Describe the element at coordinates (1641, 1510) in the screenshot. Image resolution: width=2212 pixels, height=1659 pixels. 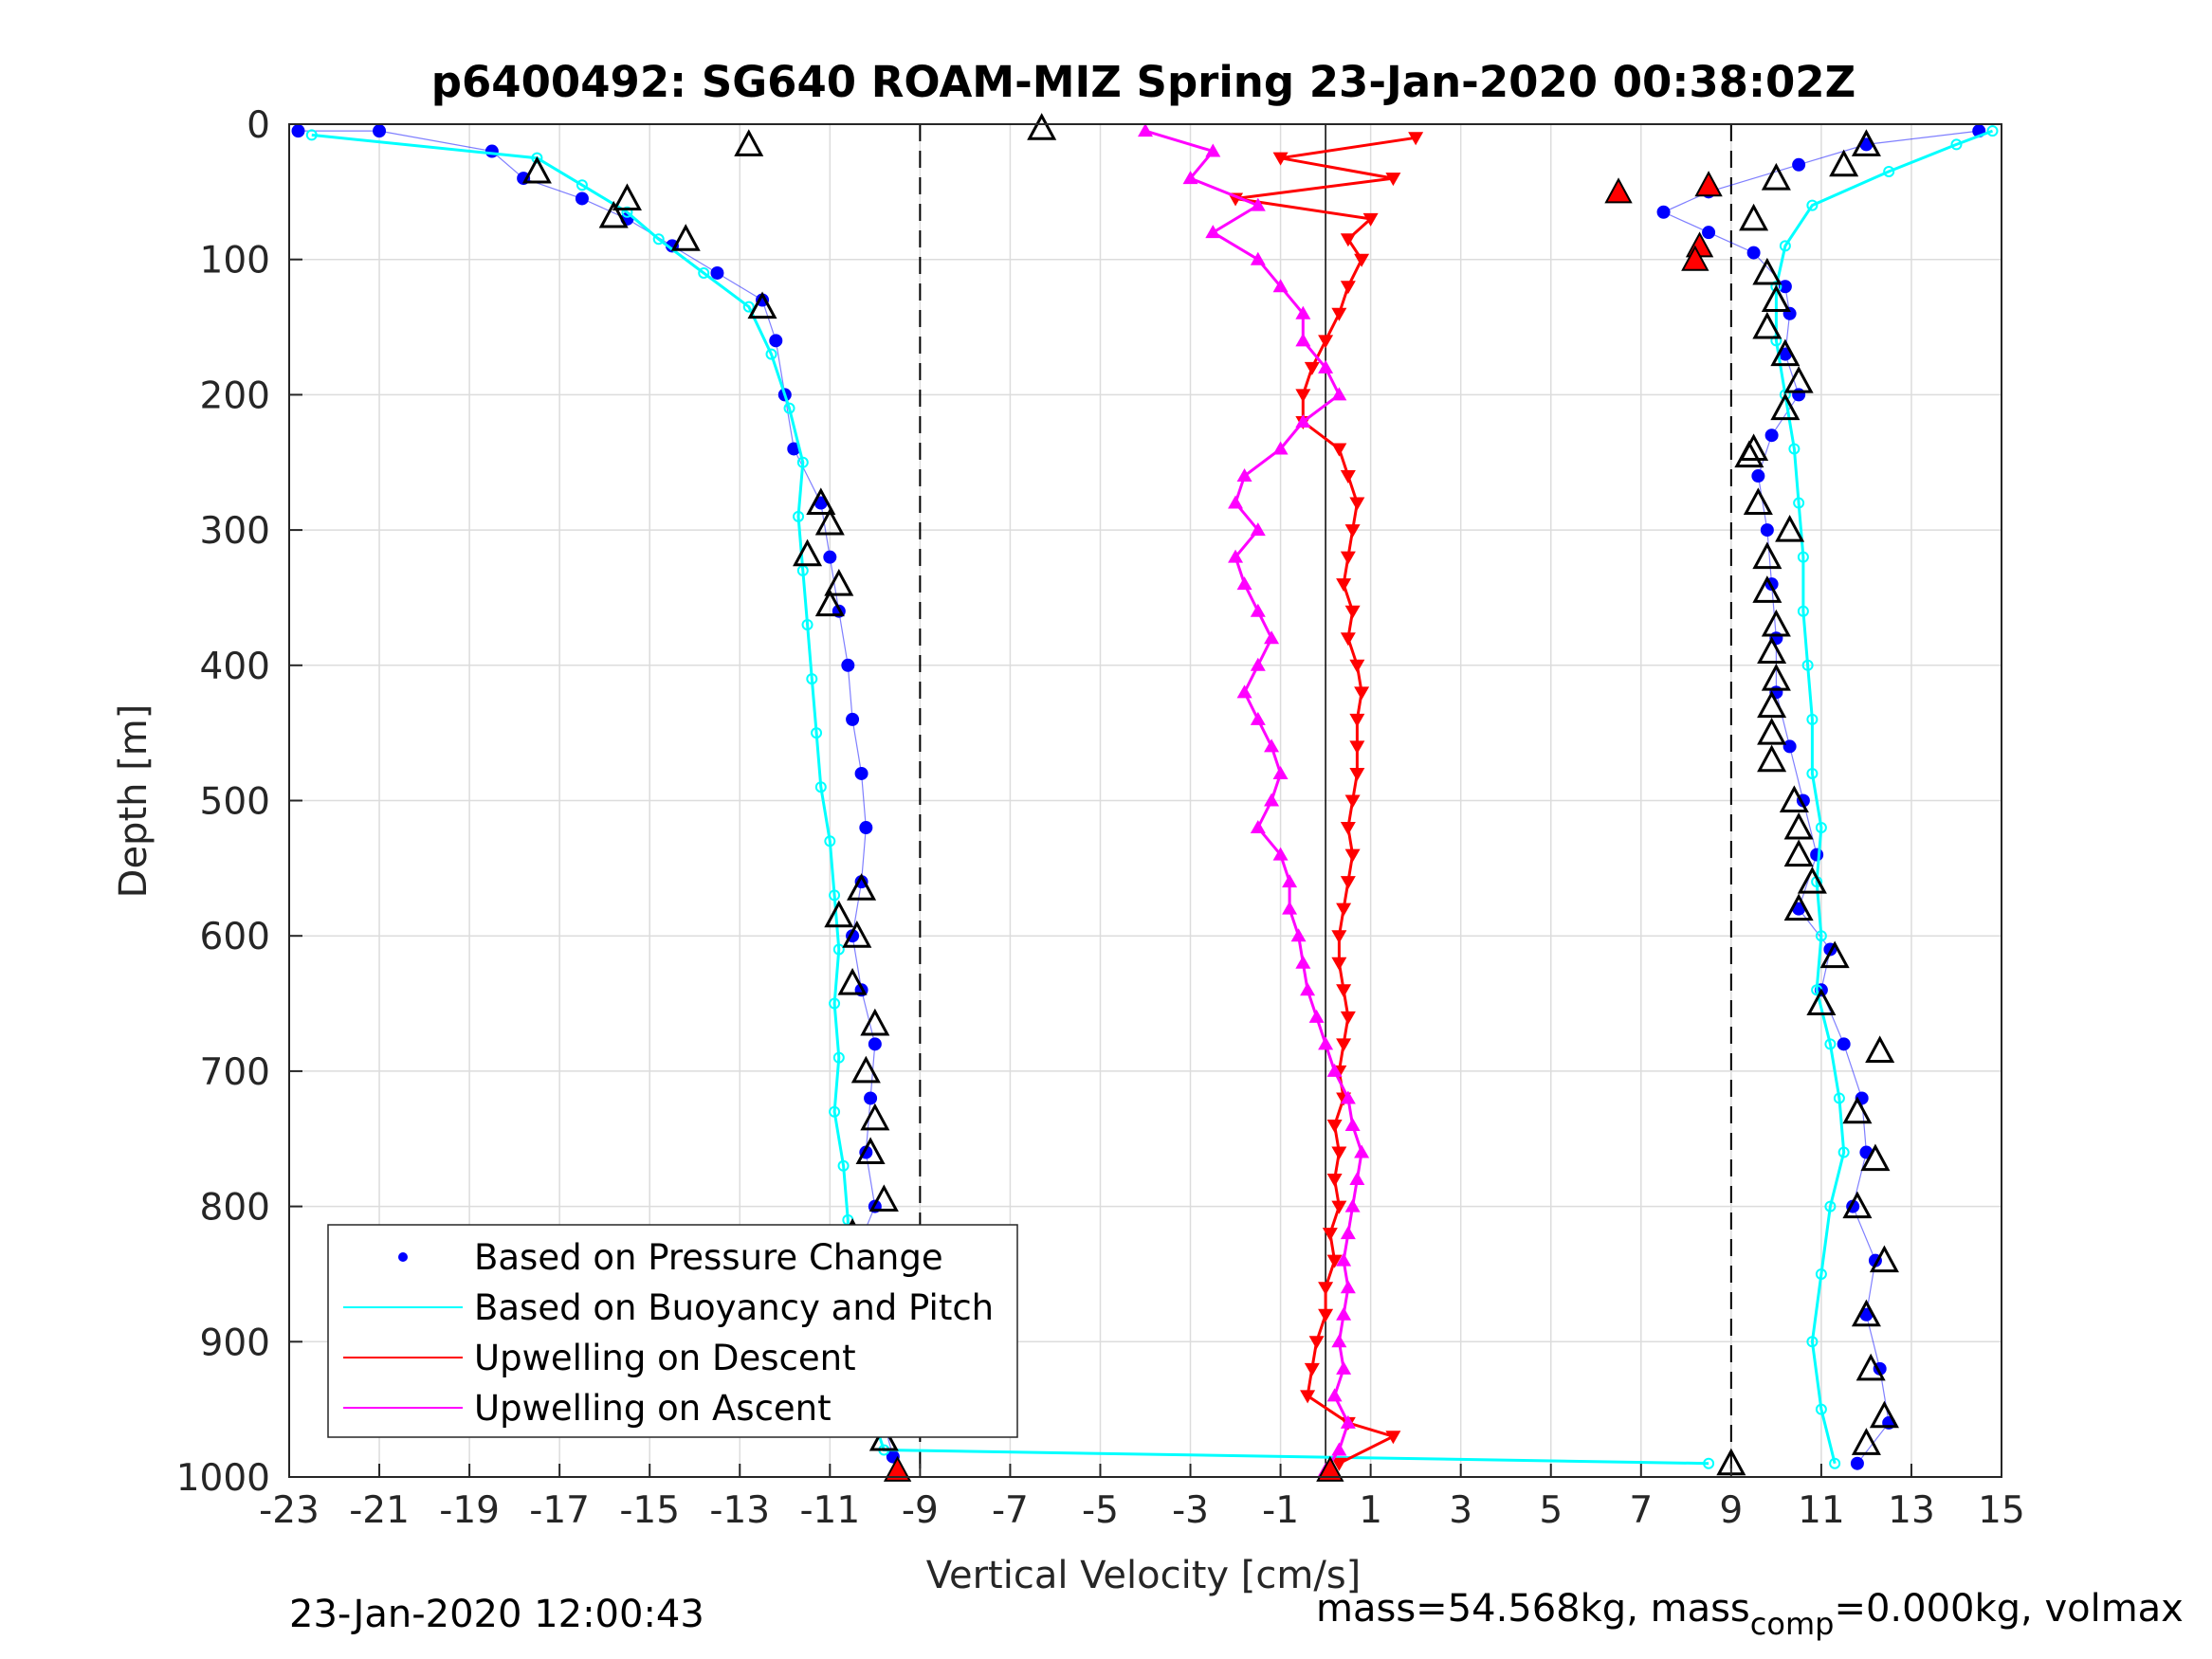
I see `x-tick-label: 7` at that location.